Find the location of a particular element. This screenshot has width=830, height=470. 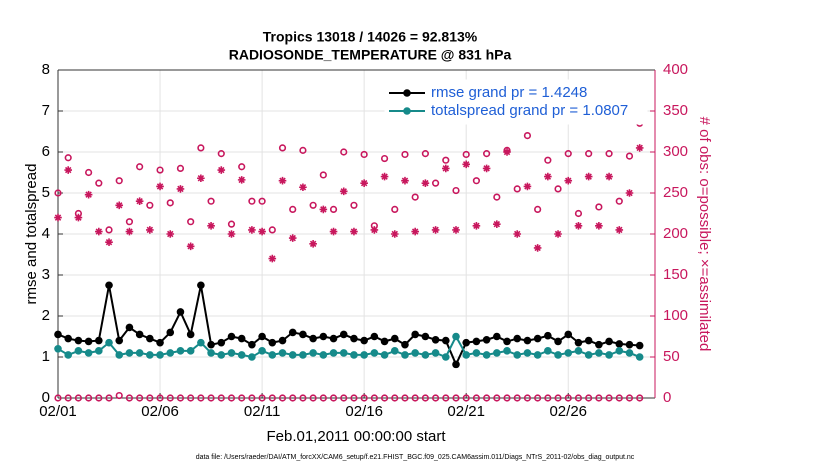

y2-tick-label: 100 is located at coordinates (675, 315).